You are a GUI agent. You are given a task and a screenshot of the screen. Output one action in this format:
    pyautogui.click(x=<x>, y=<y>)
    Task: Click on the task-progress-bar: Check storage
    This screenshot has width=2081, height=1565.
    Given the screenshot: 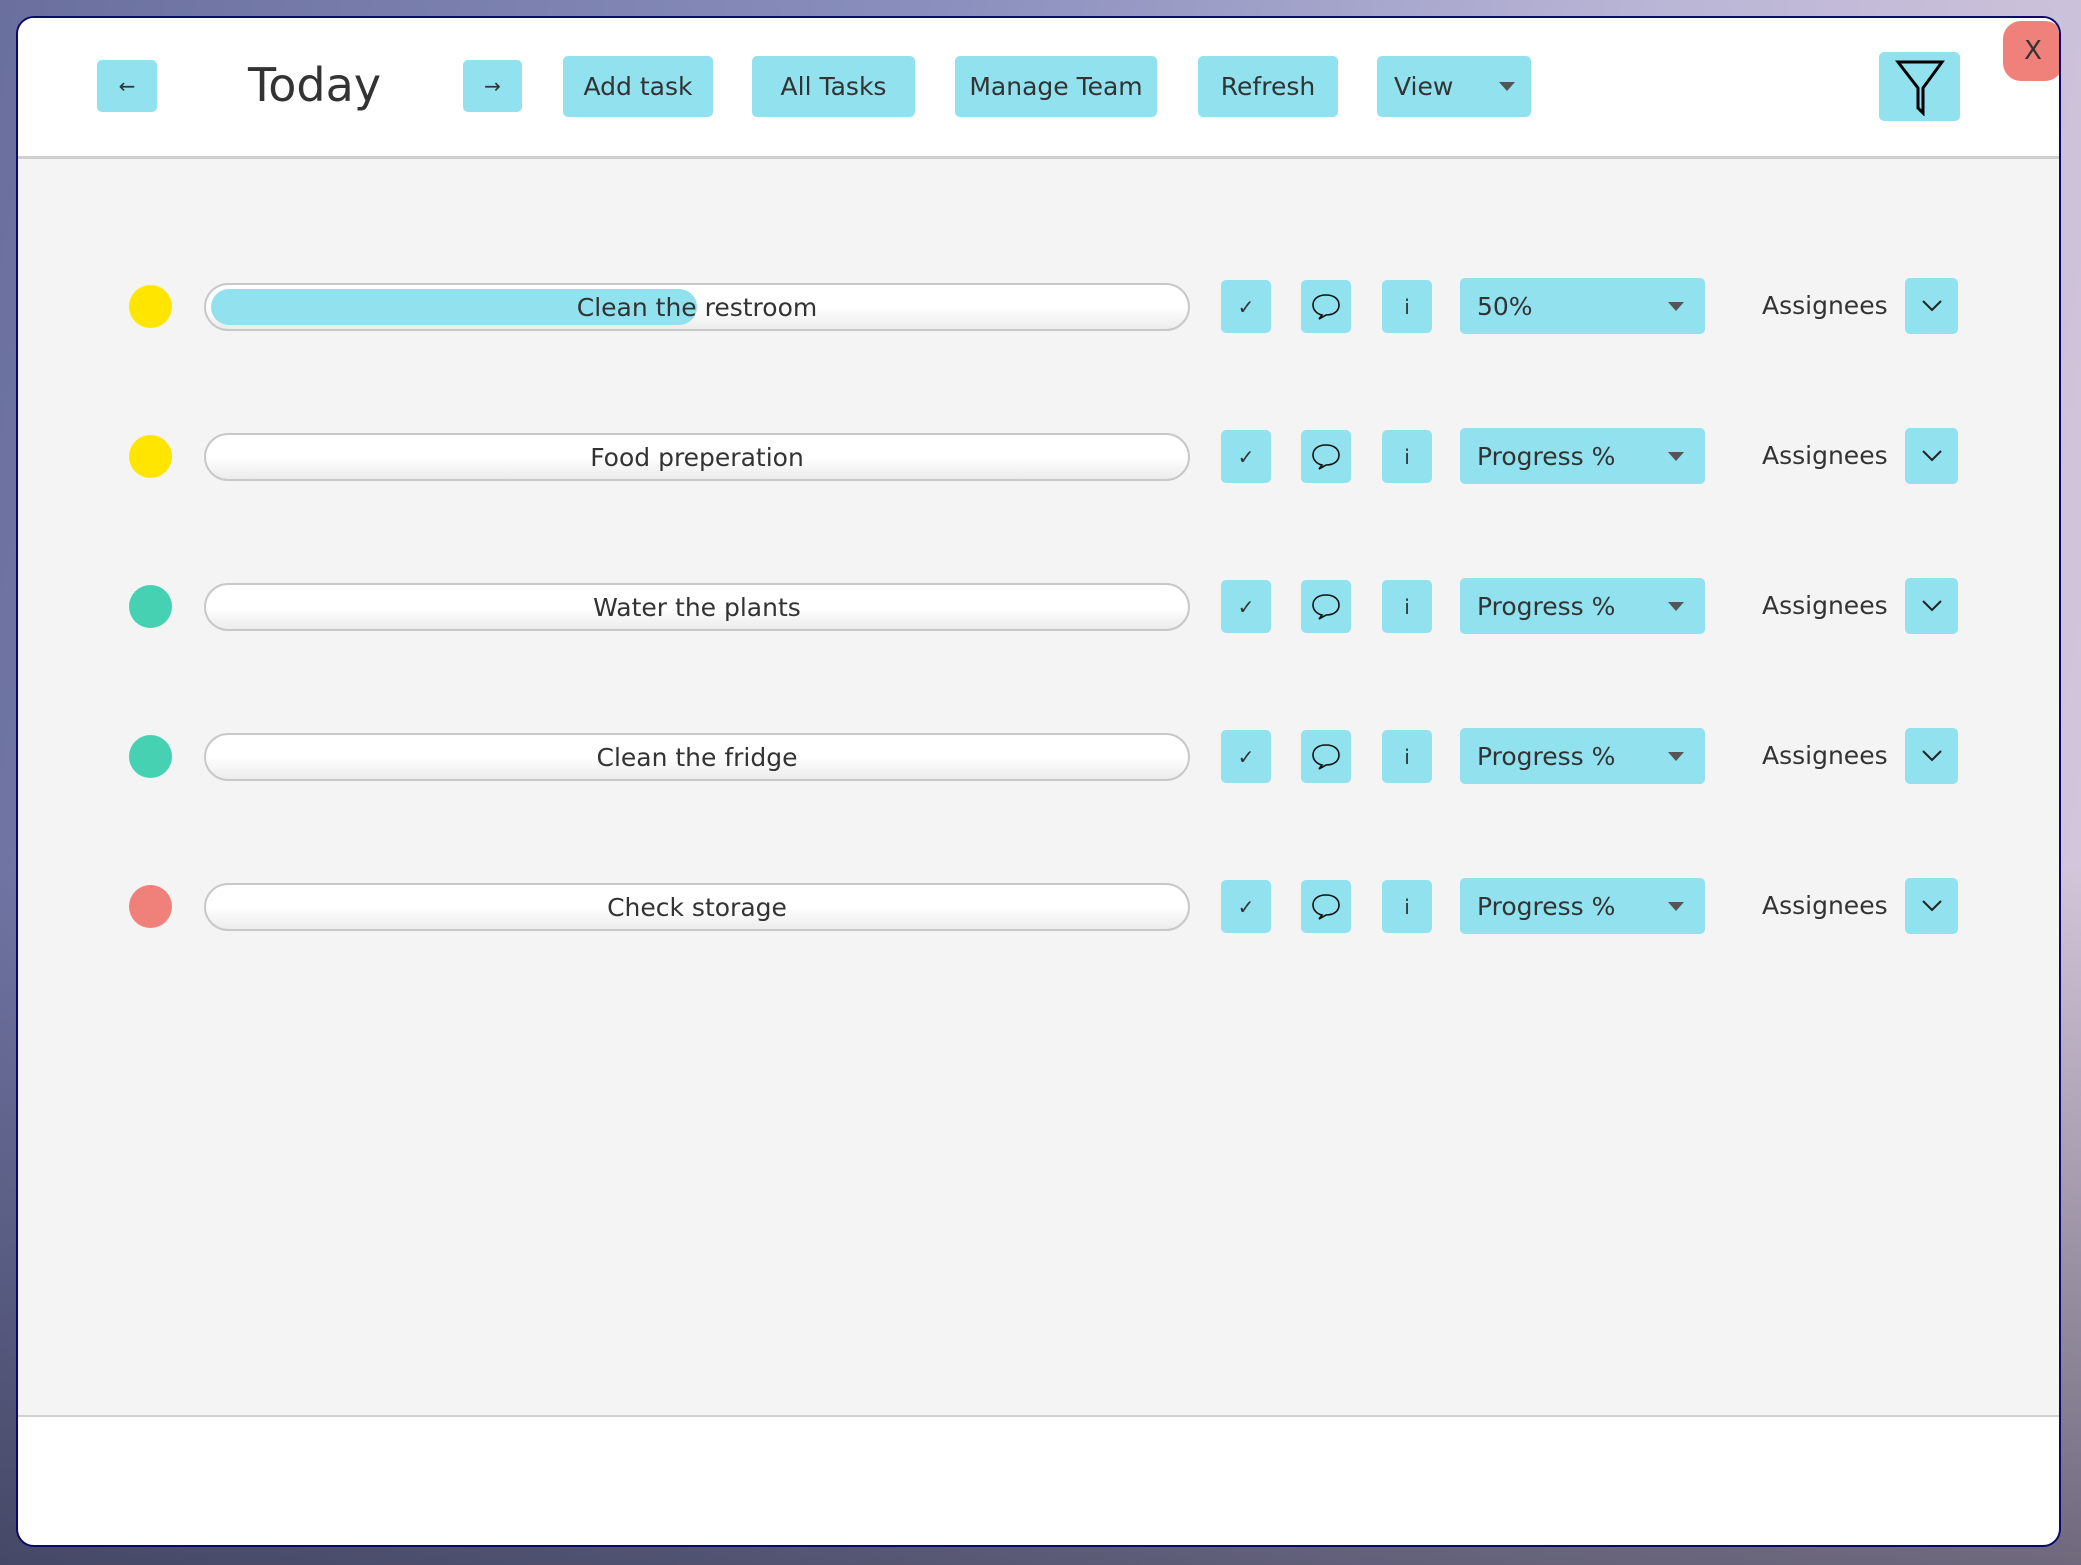 What is the action you would take?
    pyautogui.click(x=697, y=907)
    